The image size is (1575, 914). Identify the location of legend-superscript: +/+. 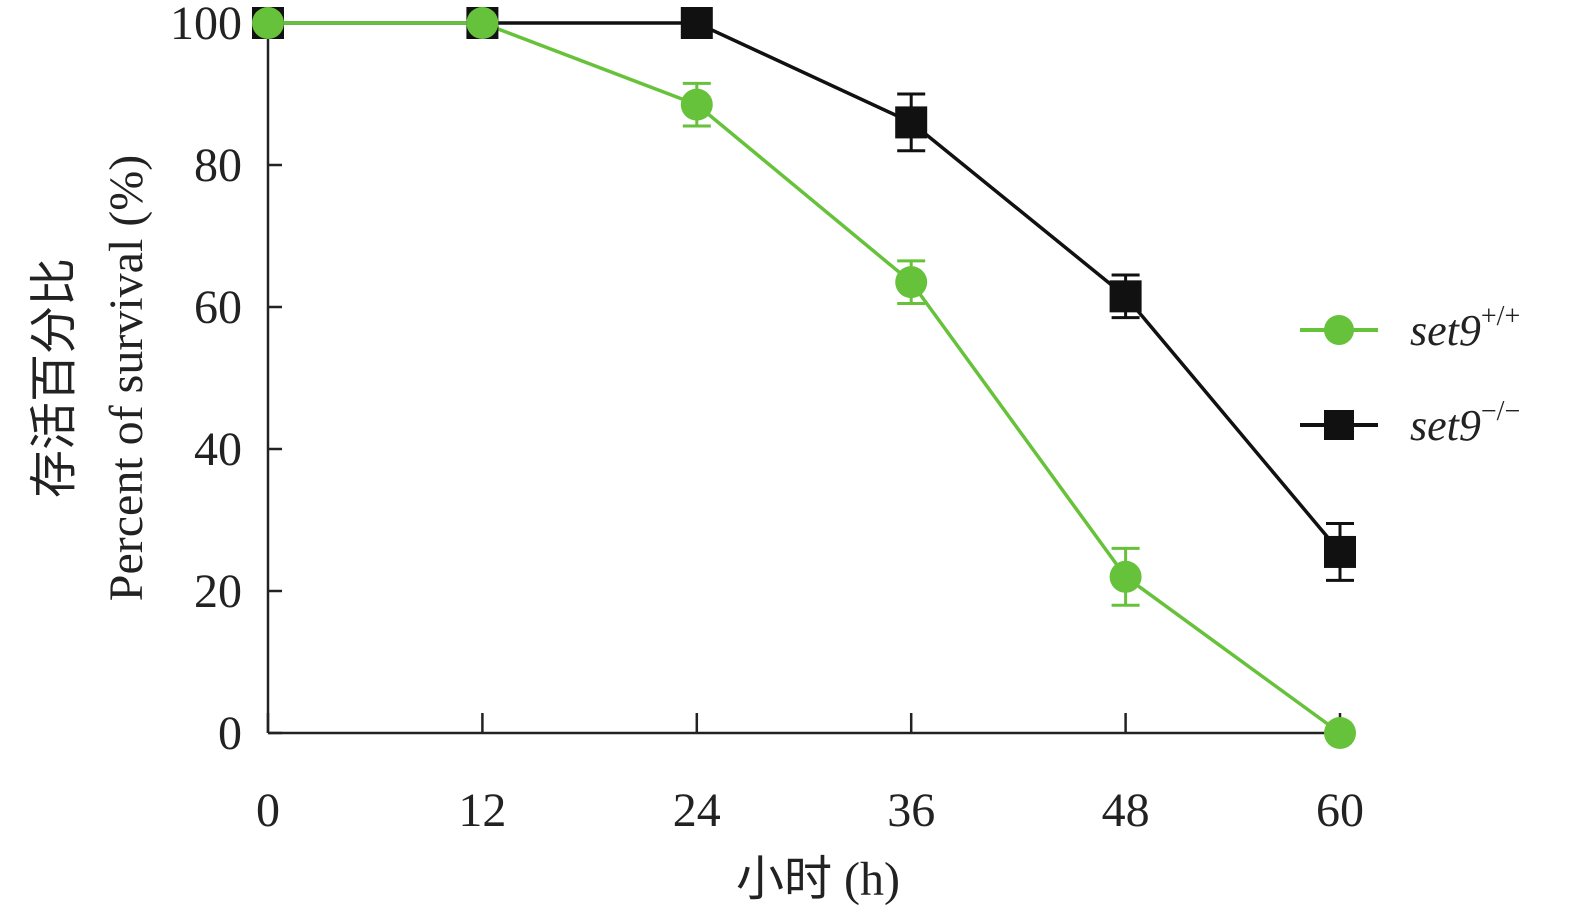
(1500, 316).